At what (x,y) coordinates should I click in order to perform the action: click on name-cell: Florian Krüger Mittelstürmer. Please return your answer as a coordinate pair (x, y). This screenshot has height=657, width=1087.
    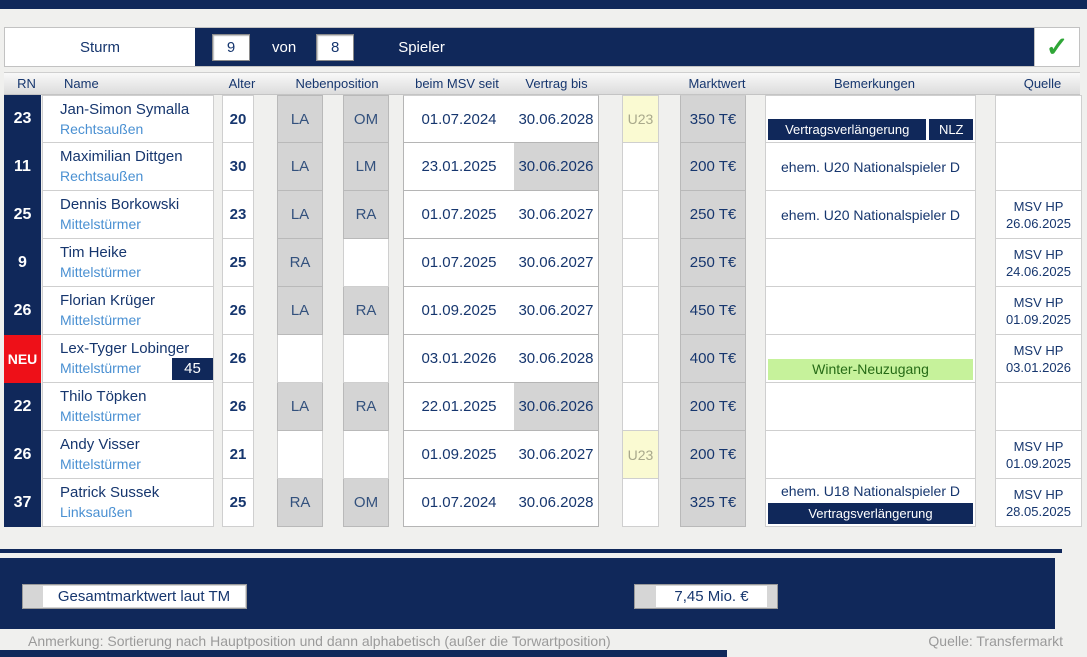
    Looking at the image, I should click on (128, 311).